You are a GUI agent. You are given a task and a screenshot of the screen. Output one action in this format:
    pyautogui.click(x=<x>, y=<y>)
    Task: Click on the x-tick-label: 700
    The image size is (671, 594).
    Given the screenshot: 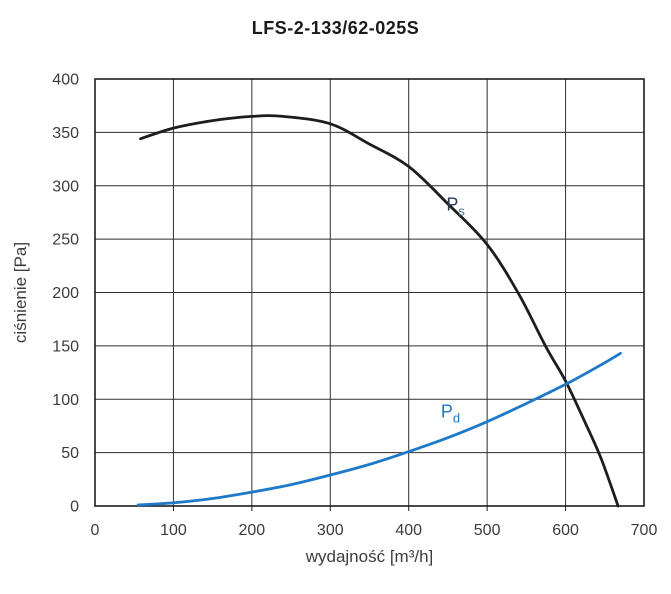 What is the action you would take?
    pyautogui.click(x=644, y=530)
    